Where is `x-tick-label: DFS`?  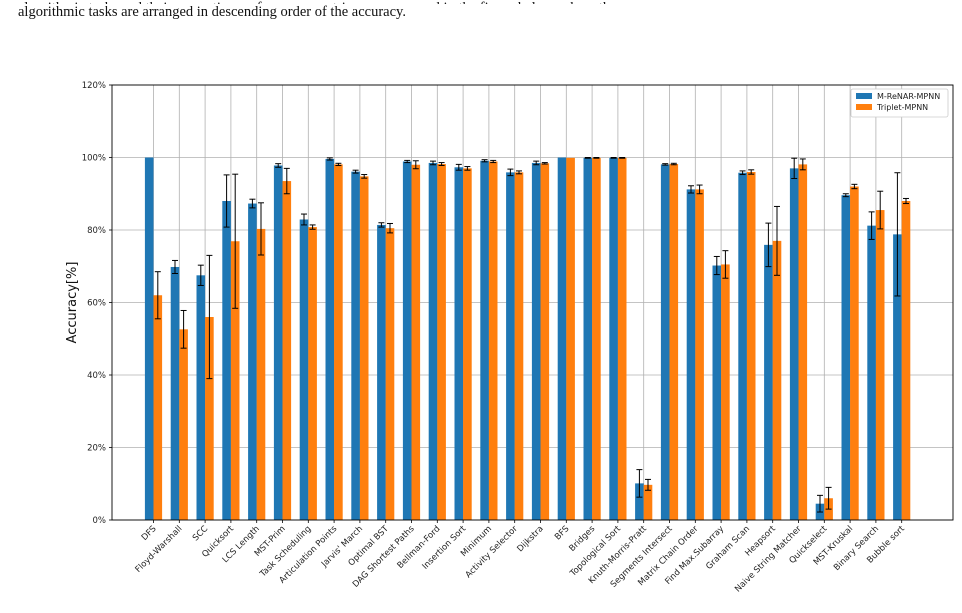 x-tick-label: DFS is located at coordinates (149, 533).